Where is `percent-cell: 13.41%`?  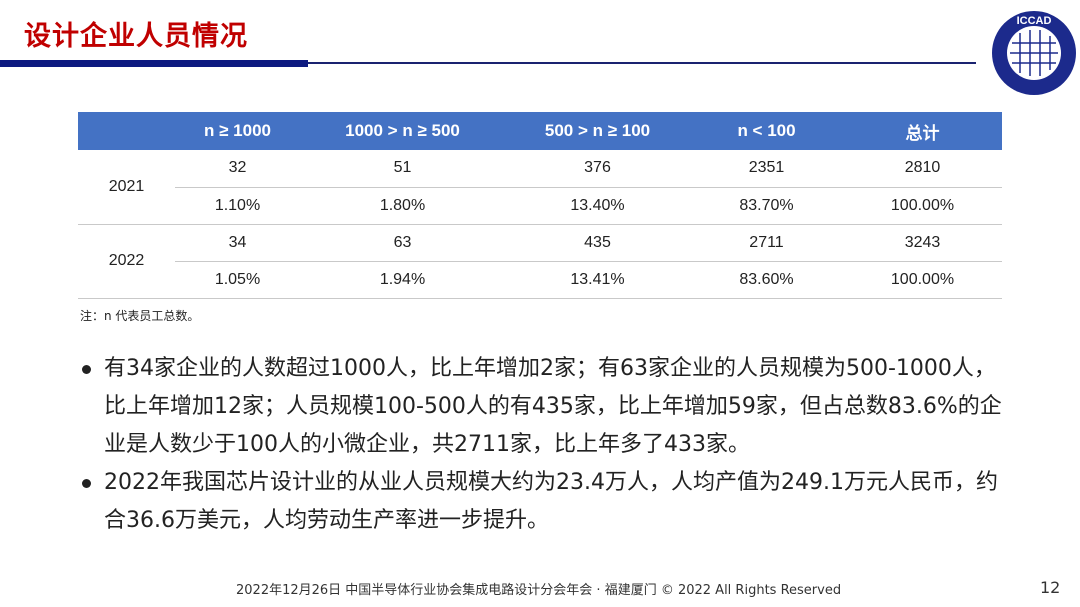
percent-cell: 13.41% is located at coordinates (597, 280).